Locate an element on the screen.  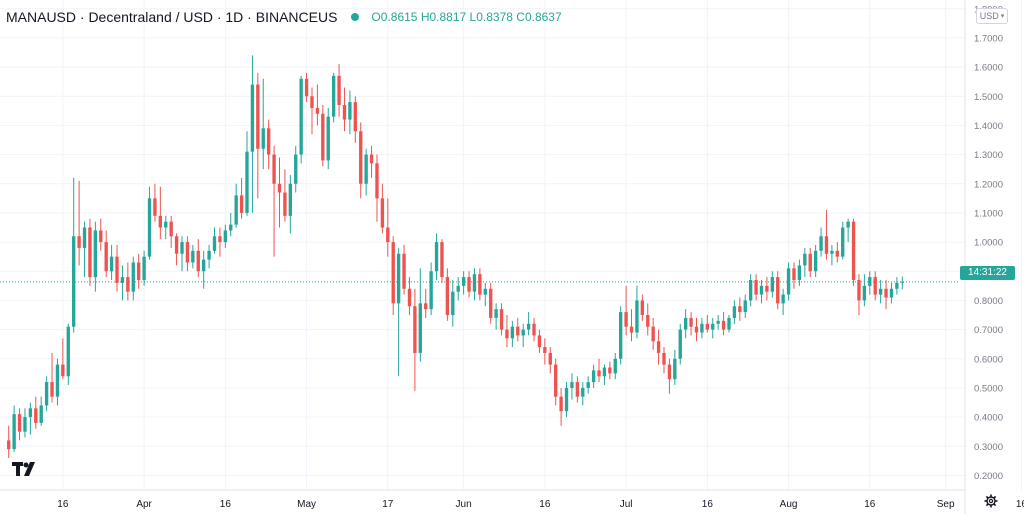
high-label: H is located at coordinates (425, 17).